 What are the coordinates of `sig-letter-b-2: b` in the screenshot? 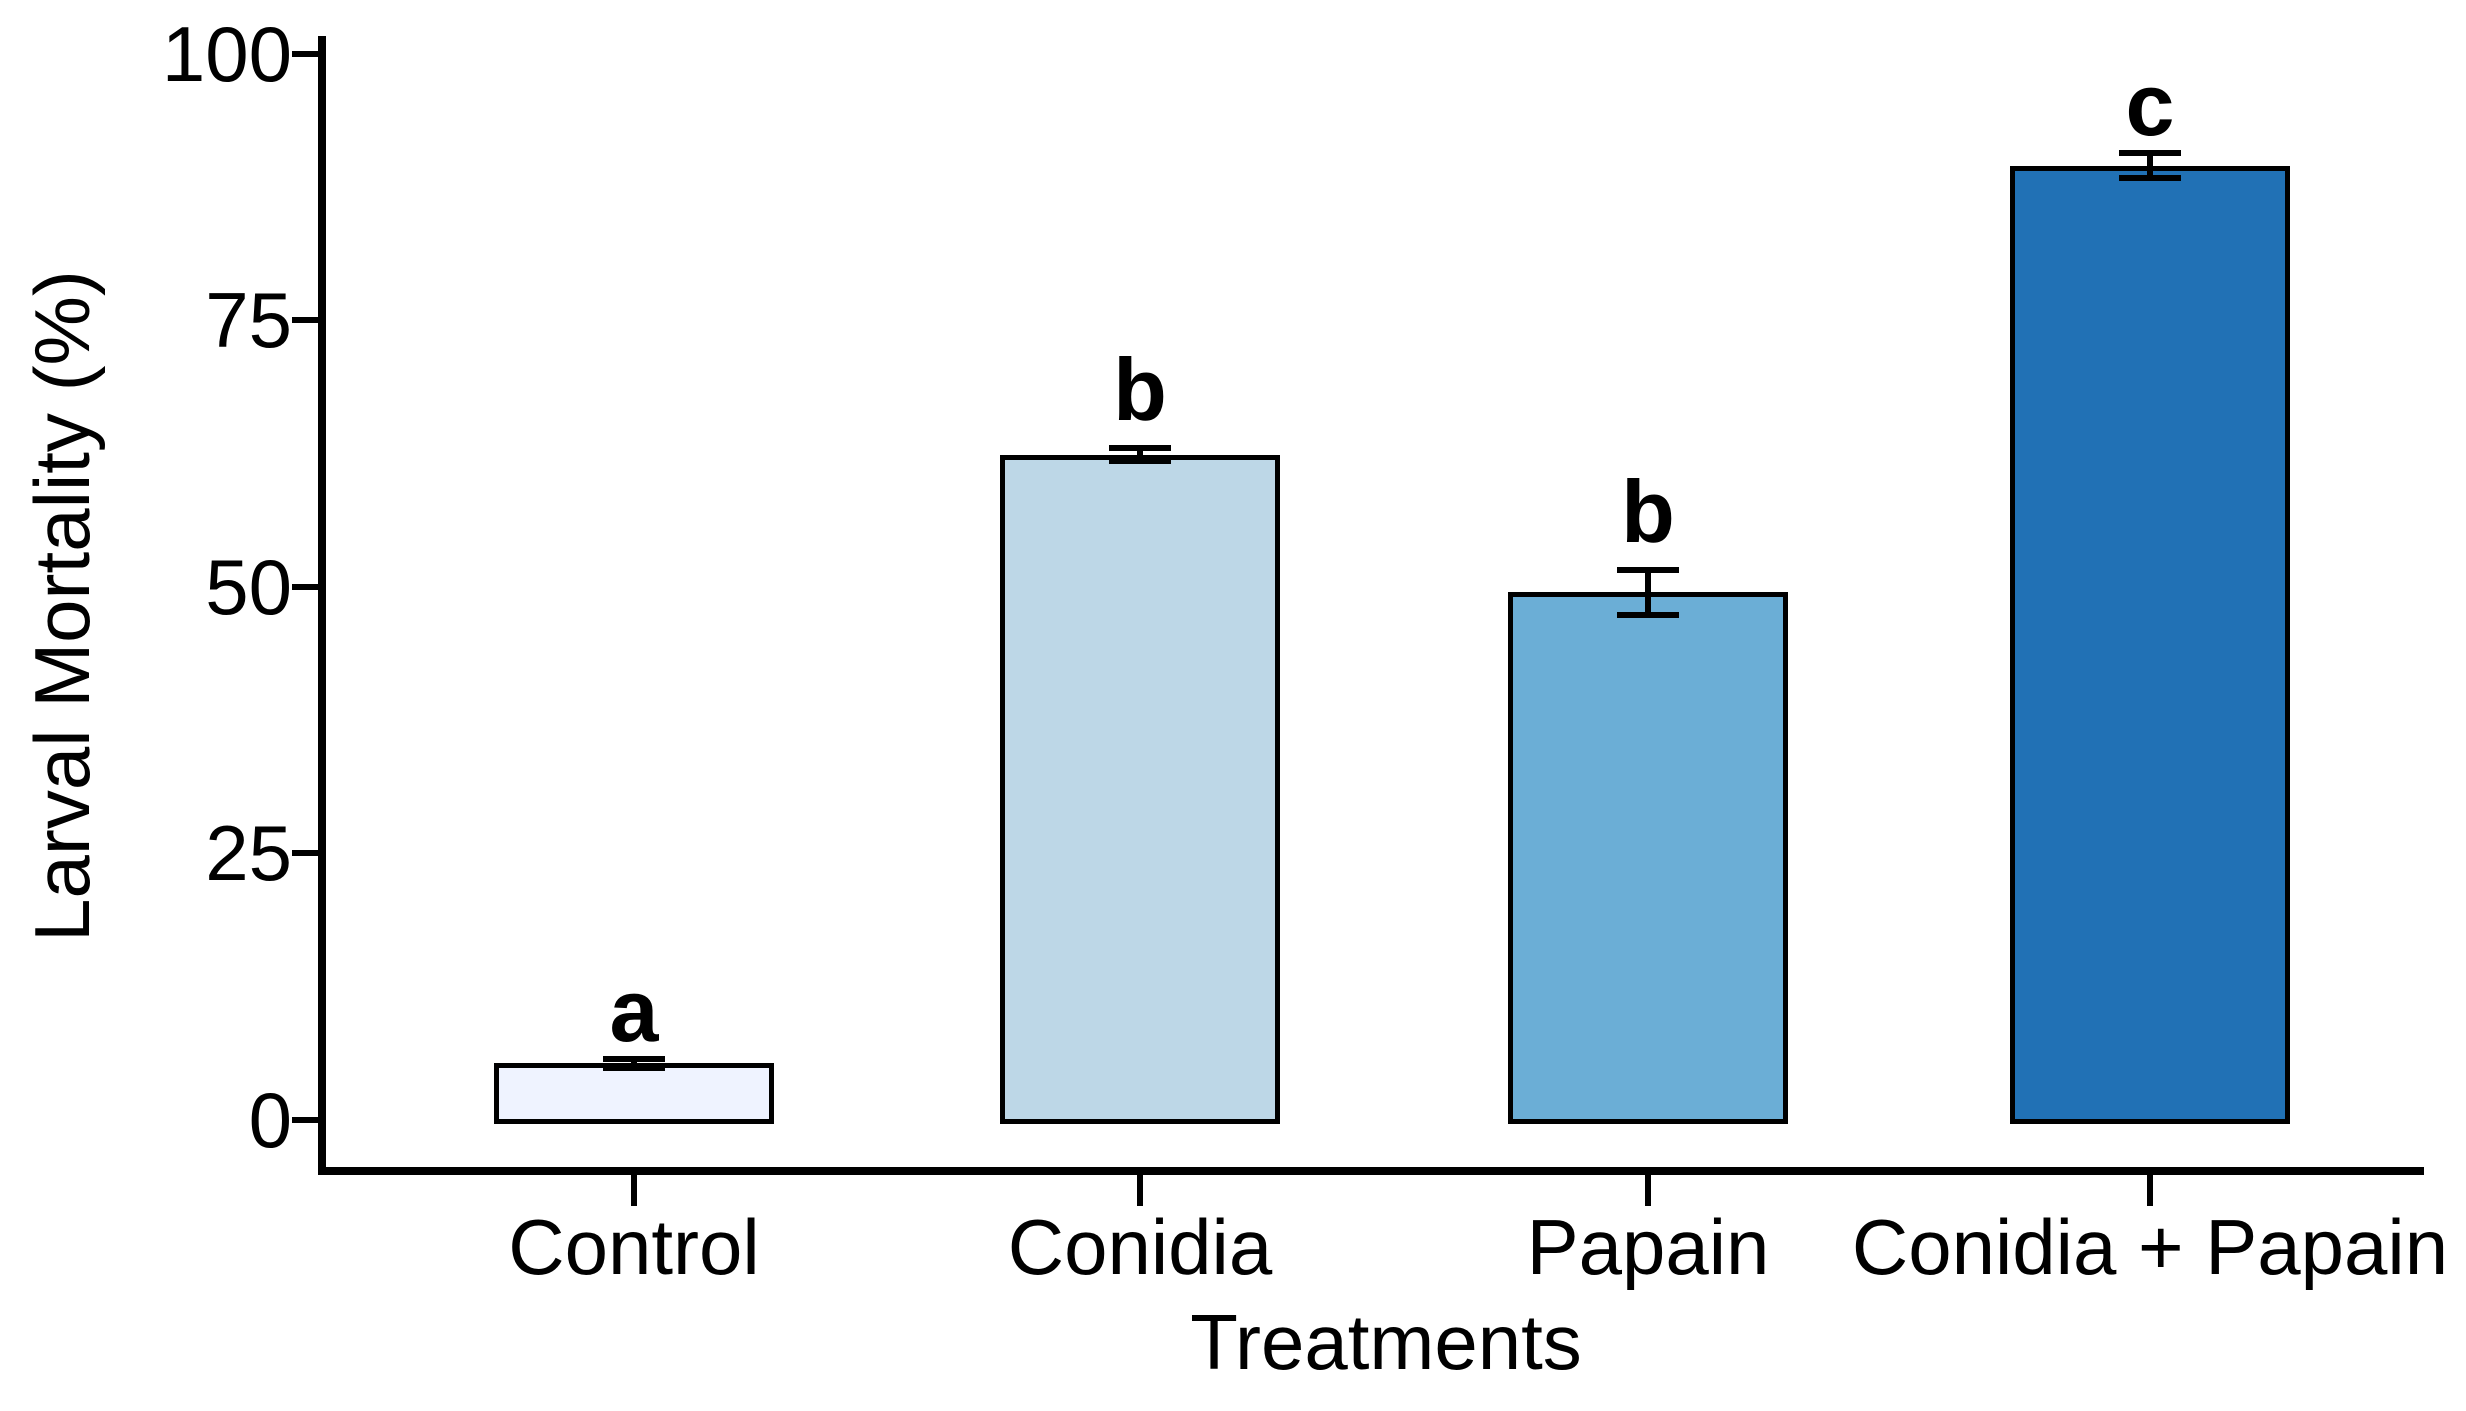 It's located at (1648, 511).